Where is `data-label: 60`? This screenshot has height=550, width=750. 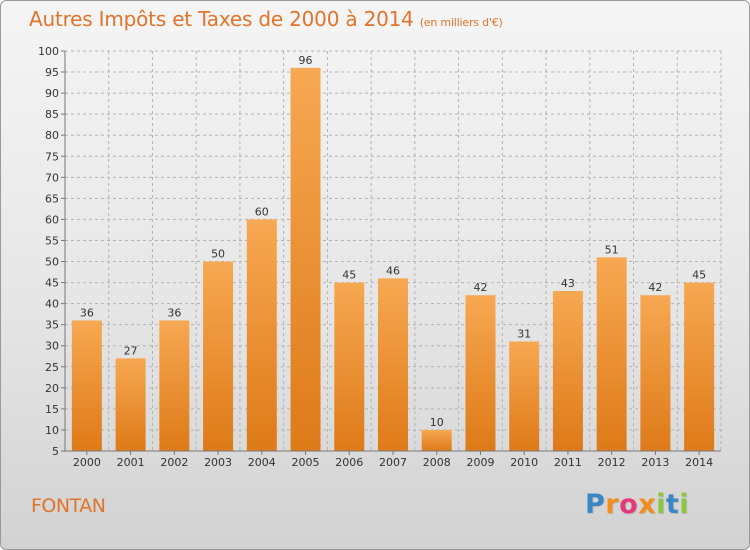 data-label: 60 is located at coordinates (262, 211).